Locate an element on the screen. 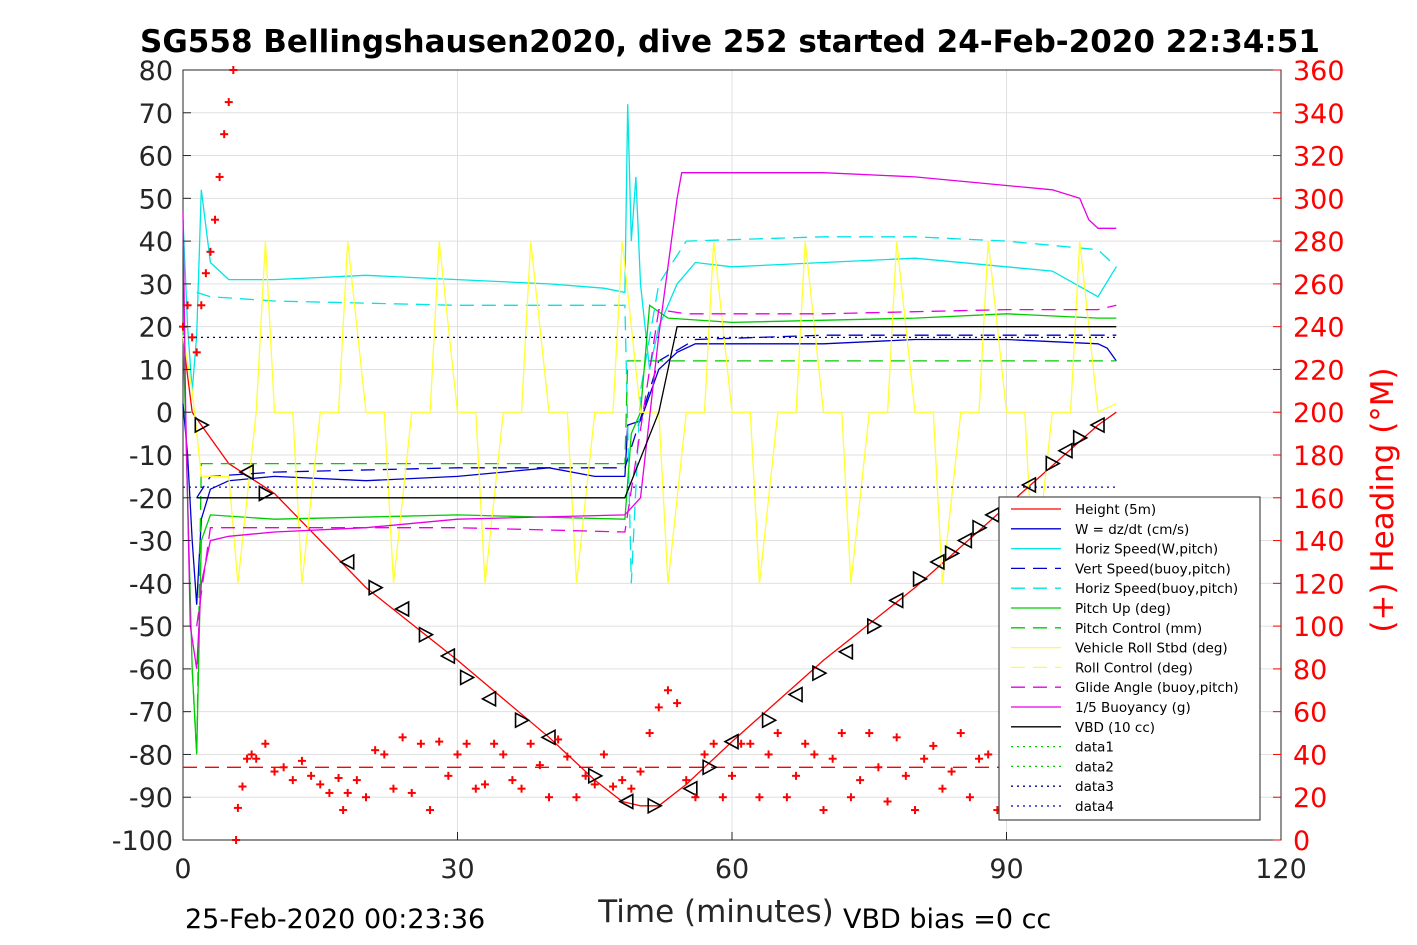 This screenshot has height=945, width=1417. legend-label: data3 is located at coordinates (1094, 787).